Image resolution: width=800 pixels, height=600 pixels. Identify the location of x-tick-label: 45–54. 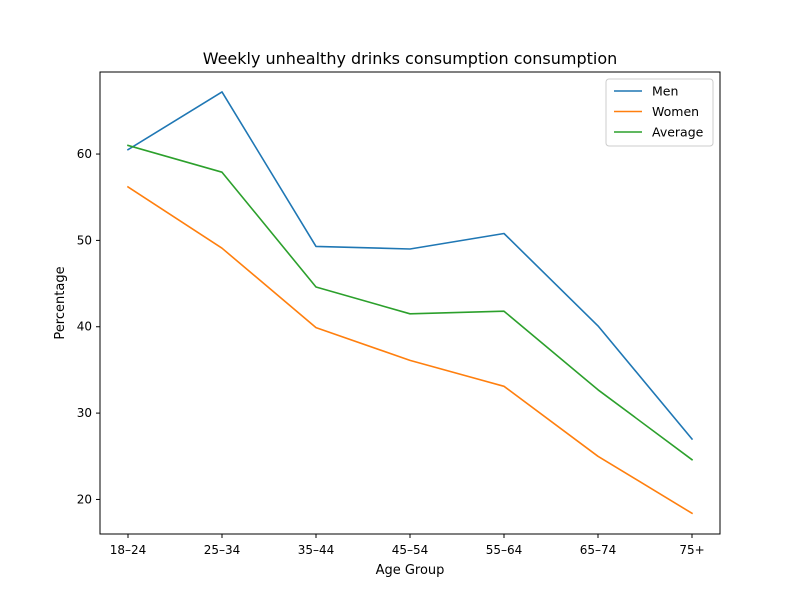
(410, 550).